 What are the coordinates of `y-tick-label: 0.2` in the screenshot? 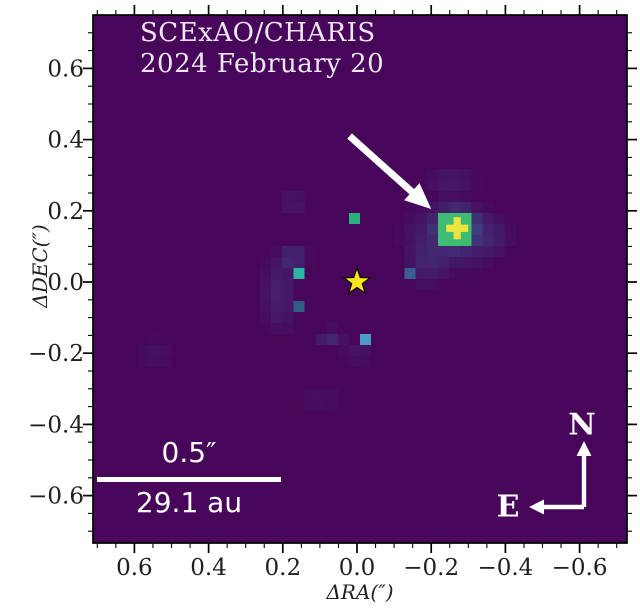 It's located at (65, 212).